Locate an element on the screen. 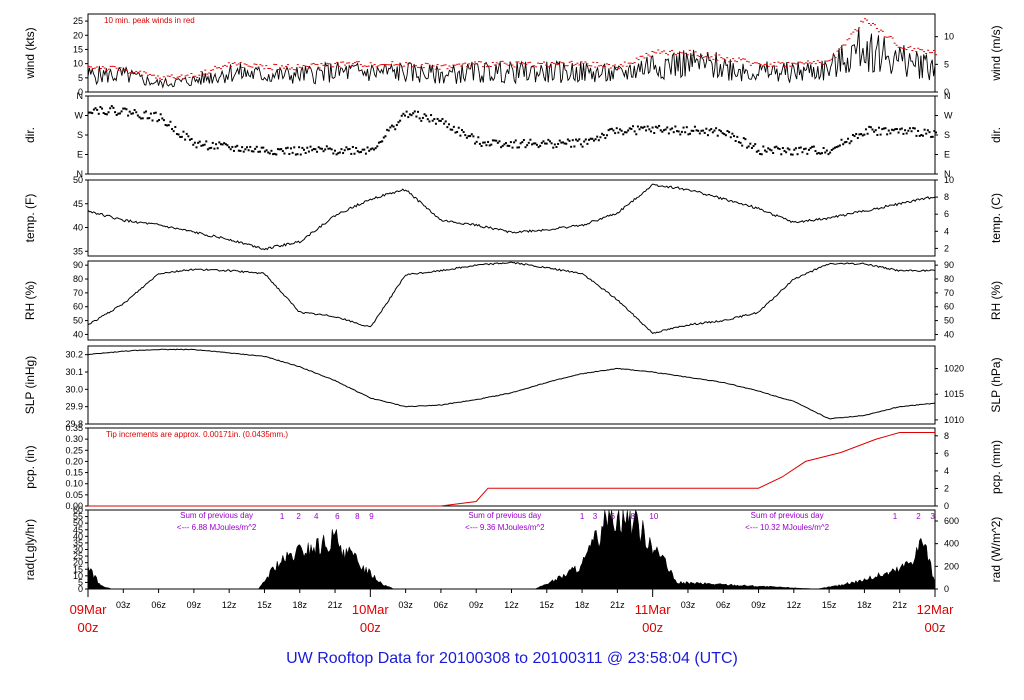 This screenshot has width=1024, height=700. rad-note-hour-1-4: 10 is located at coordinates (653, 516).